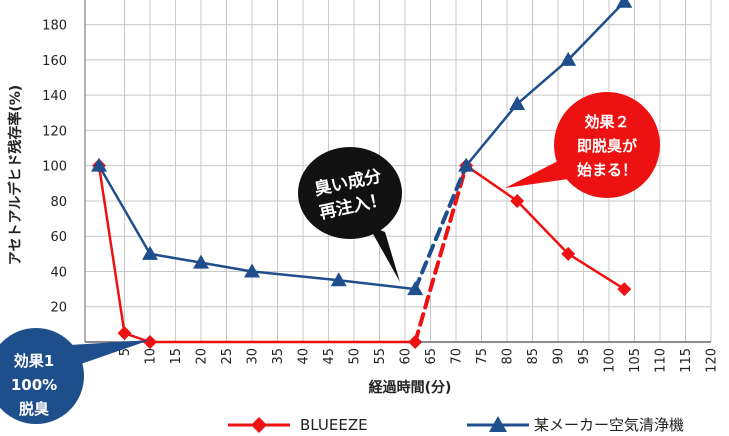  I want to click on y-tick-label: 60, so click(58, 237).